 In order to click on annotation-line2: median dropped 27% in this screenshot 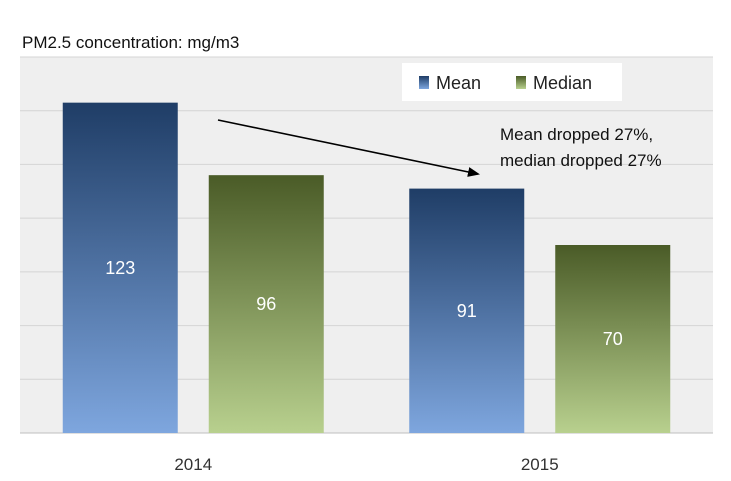, I will do `click(581, 160)`.